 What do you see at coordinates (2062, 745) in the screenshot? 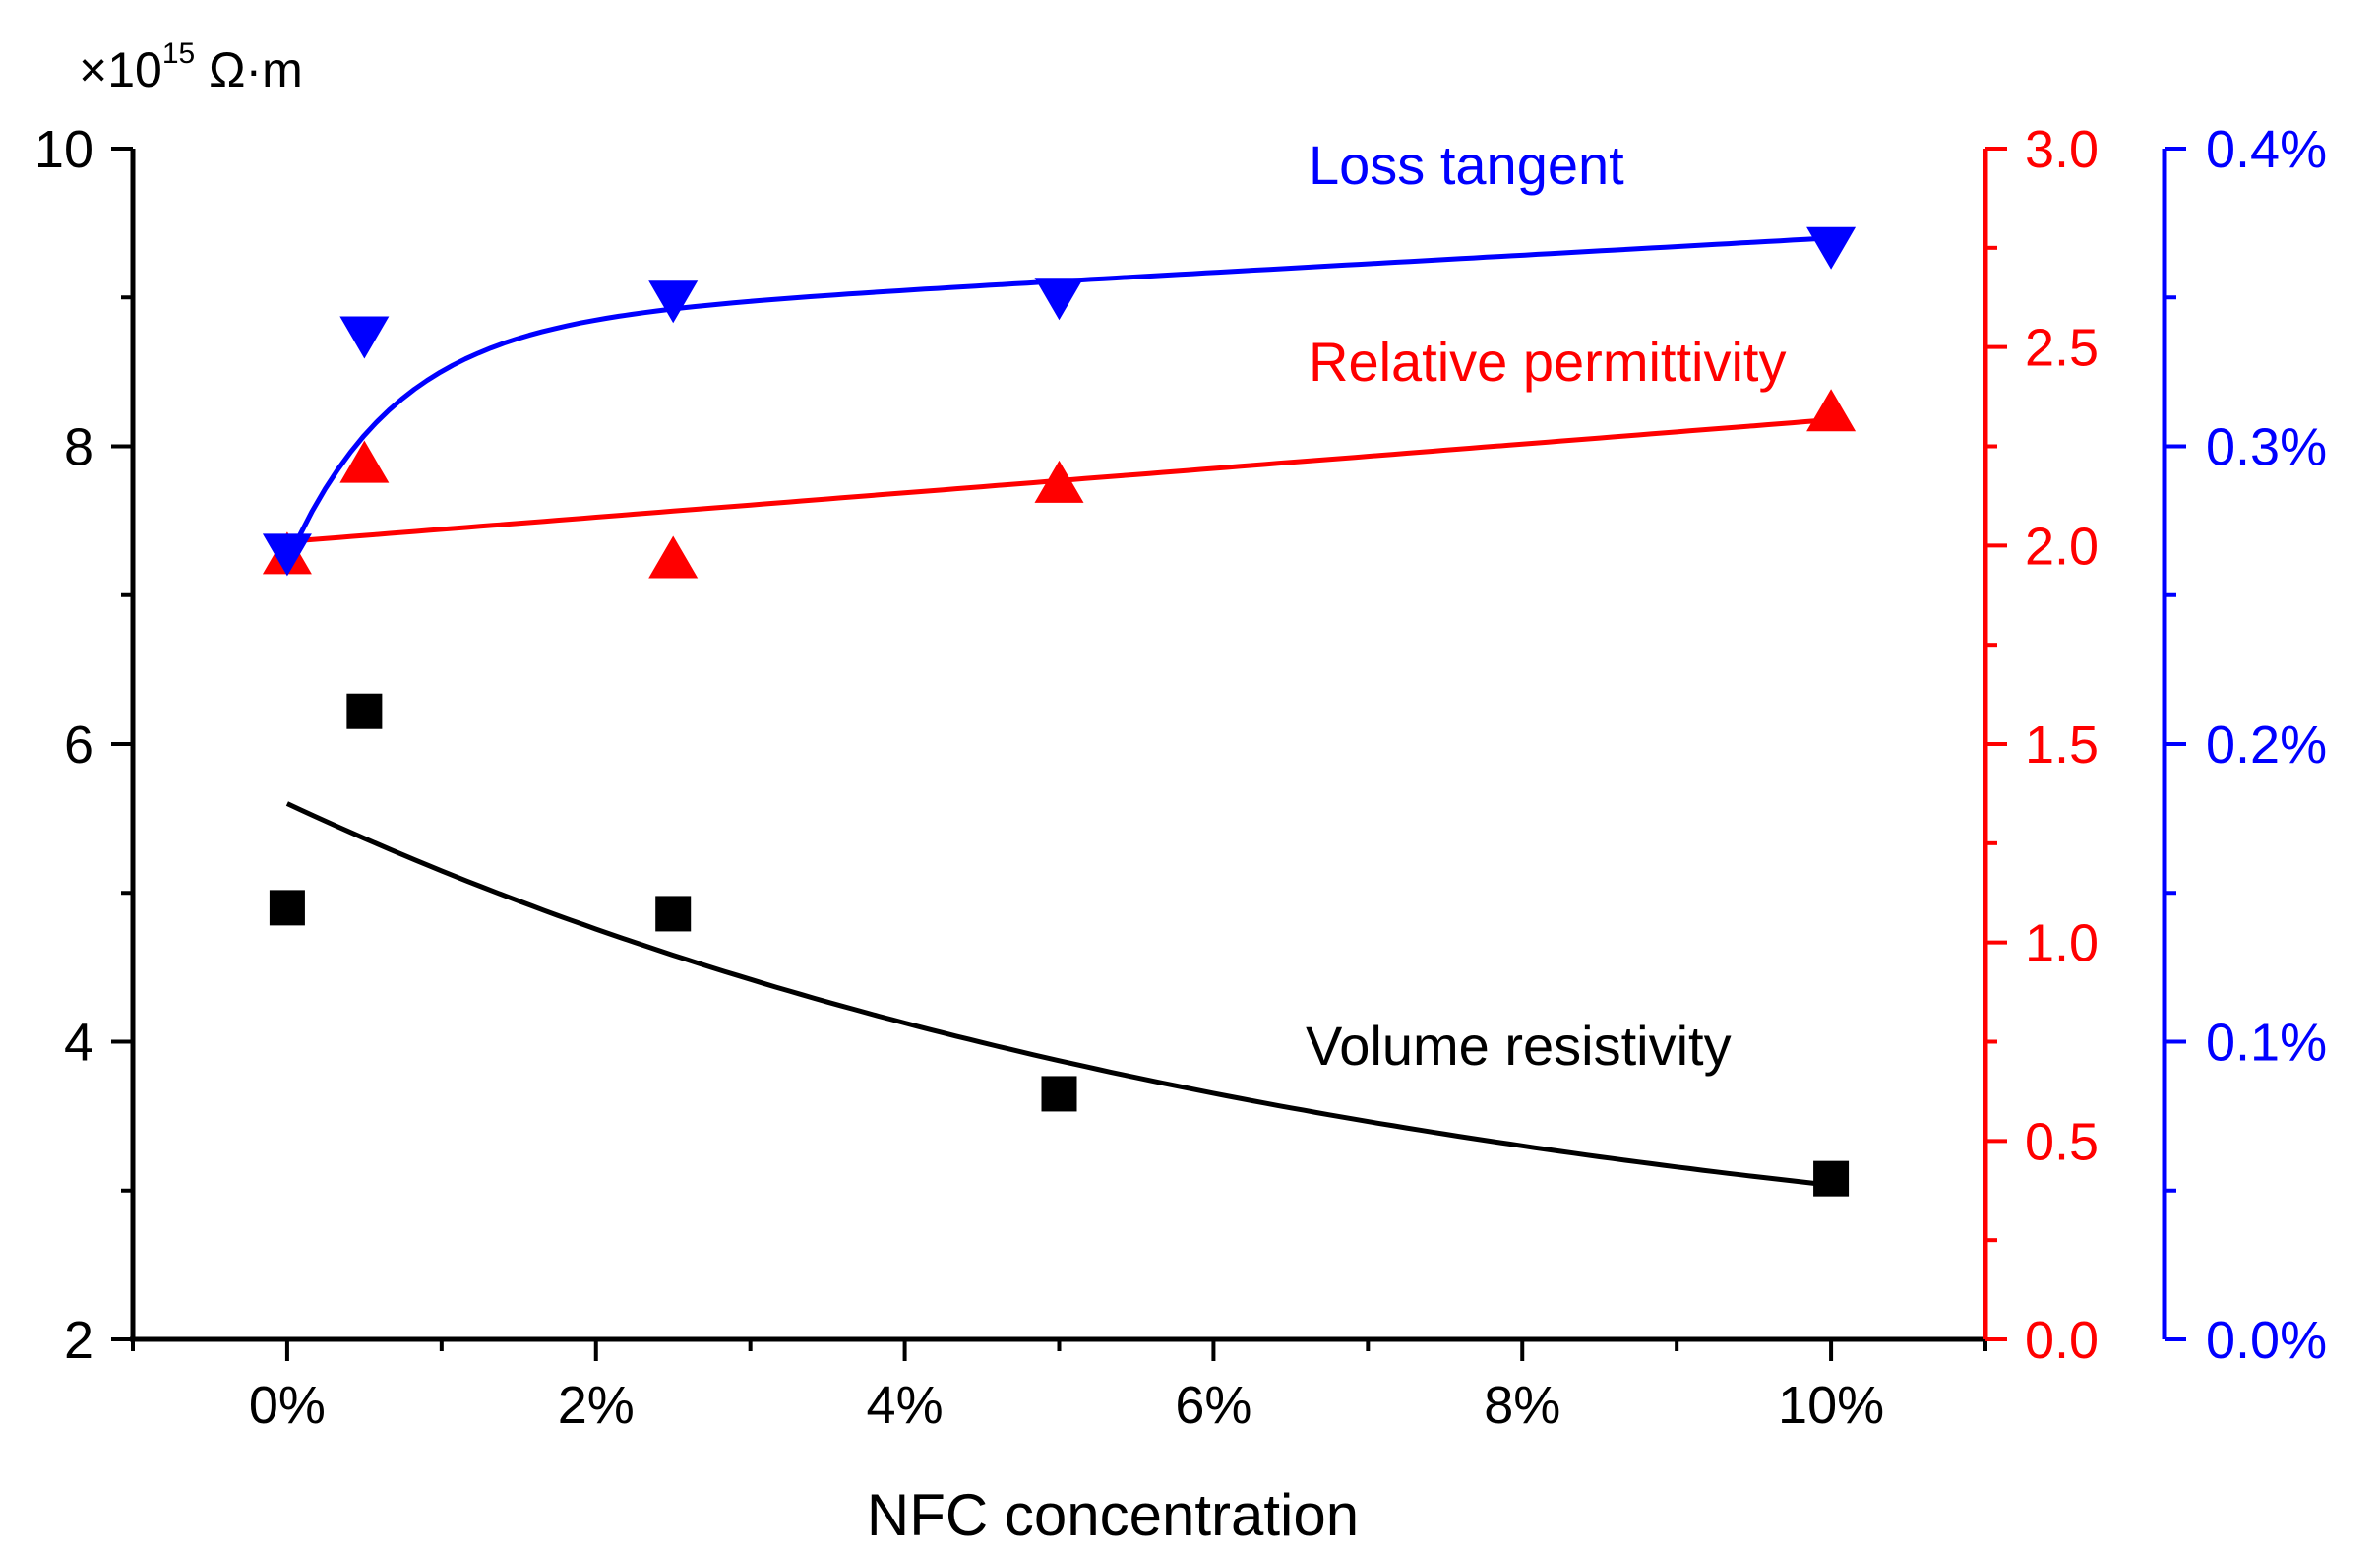
I see `y-red-tick-label: 1.5` at bounding box center [2062, 745].